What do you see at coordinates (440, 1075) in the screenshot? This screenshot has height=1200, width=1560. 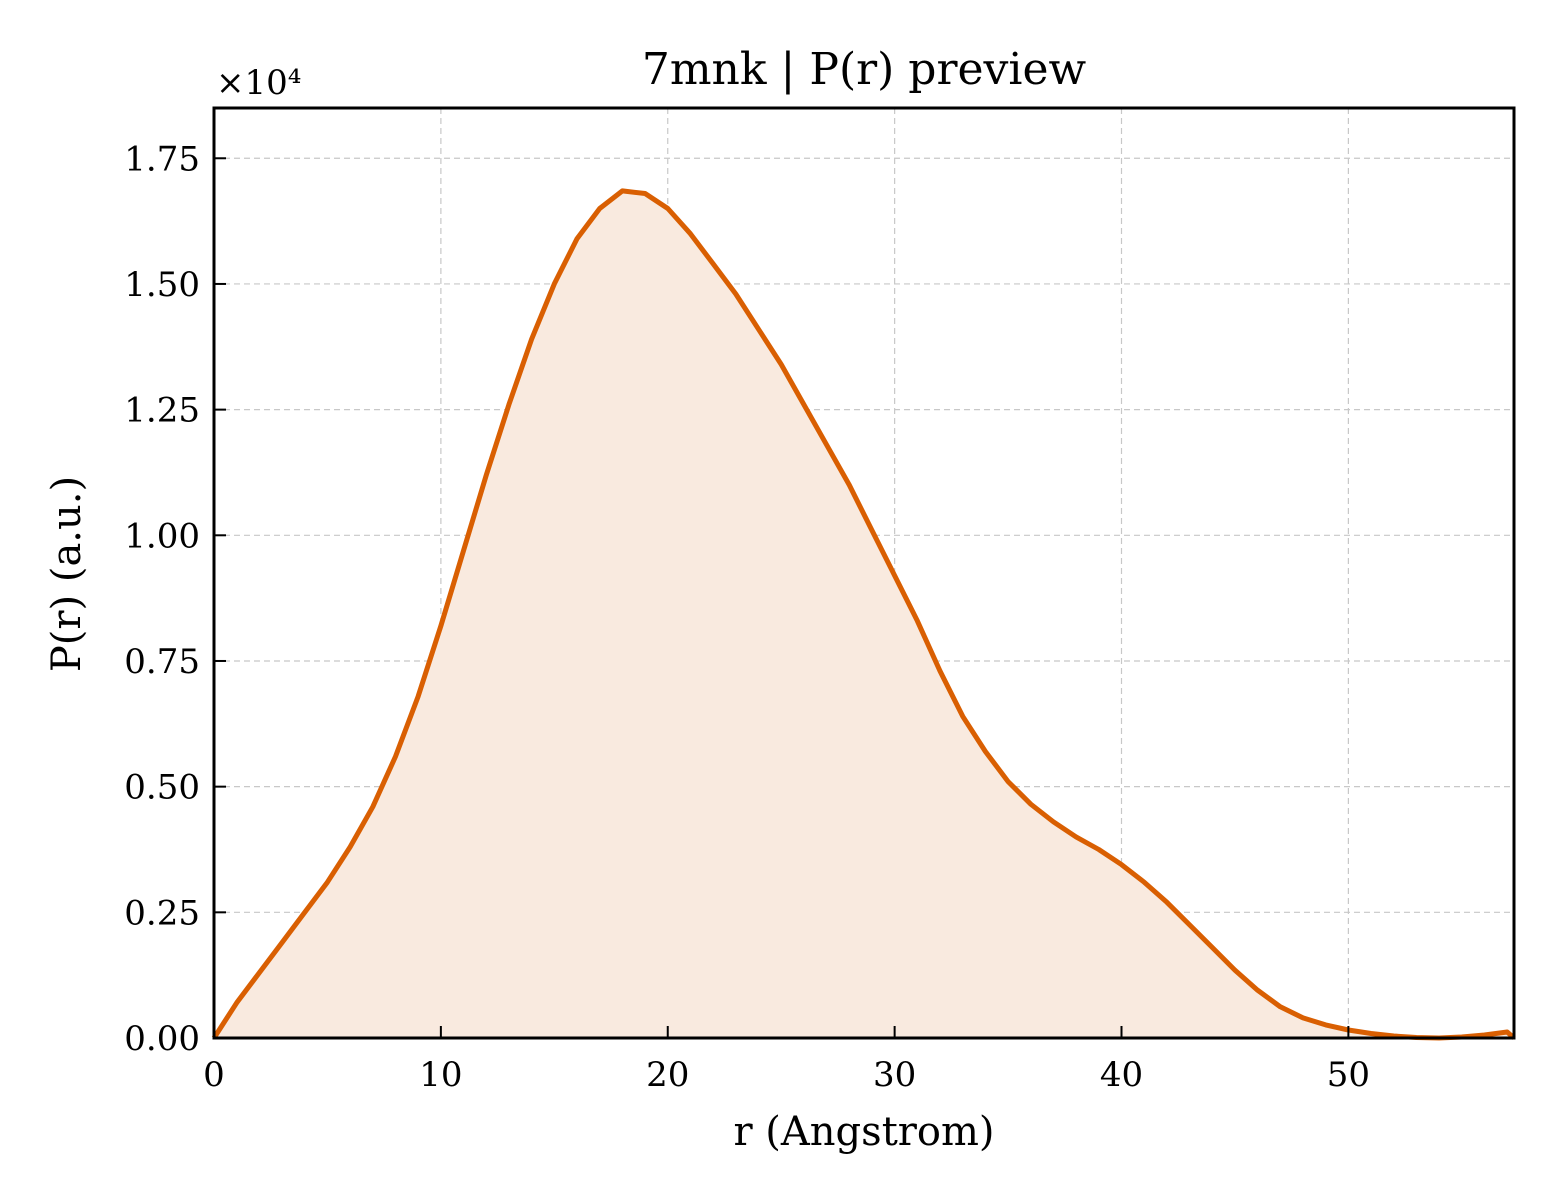 I see `x-tick-label: 10` at bounding box center [440, 1075].